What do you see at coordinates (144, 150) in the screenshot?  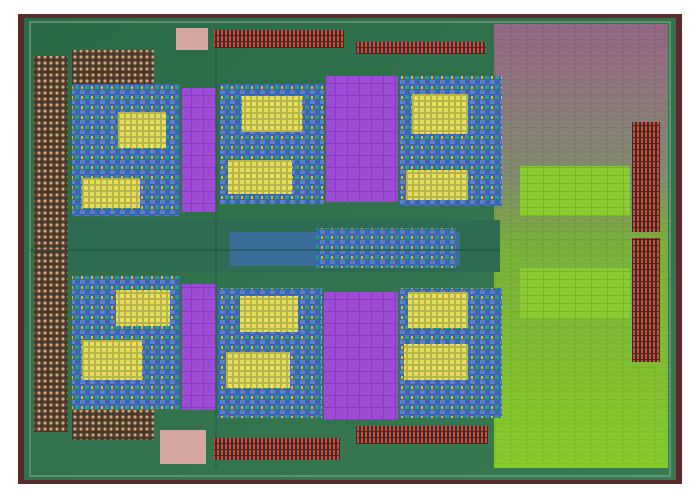 I see `core-top-left` at bounding box center [144, 150].